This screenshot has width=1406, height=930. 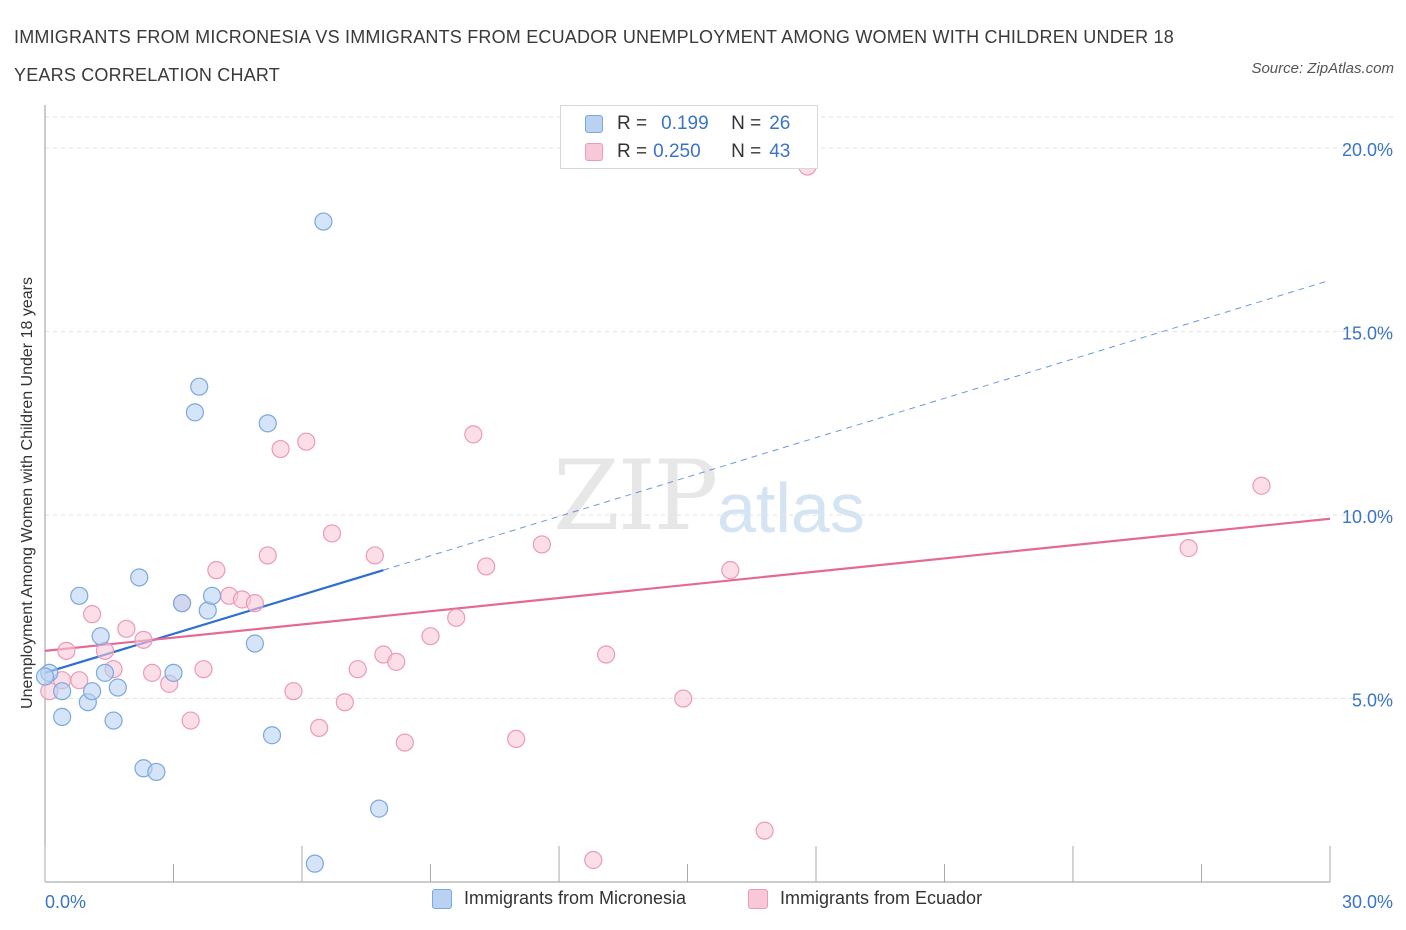 What do you see at coordinates (1367, 902) in the screenshot?
I see `x-tick-label: 30.0%` at bounding box center [1367, 902].